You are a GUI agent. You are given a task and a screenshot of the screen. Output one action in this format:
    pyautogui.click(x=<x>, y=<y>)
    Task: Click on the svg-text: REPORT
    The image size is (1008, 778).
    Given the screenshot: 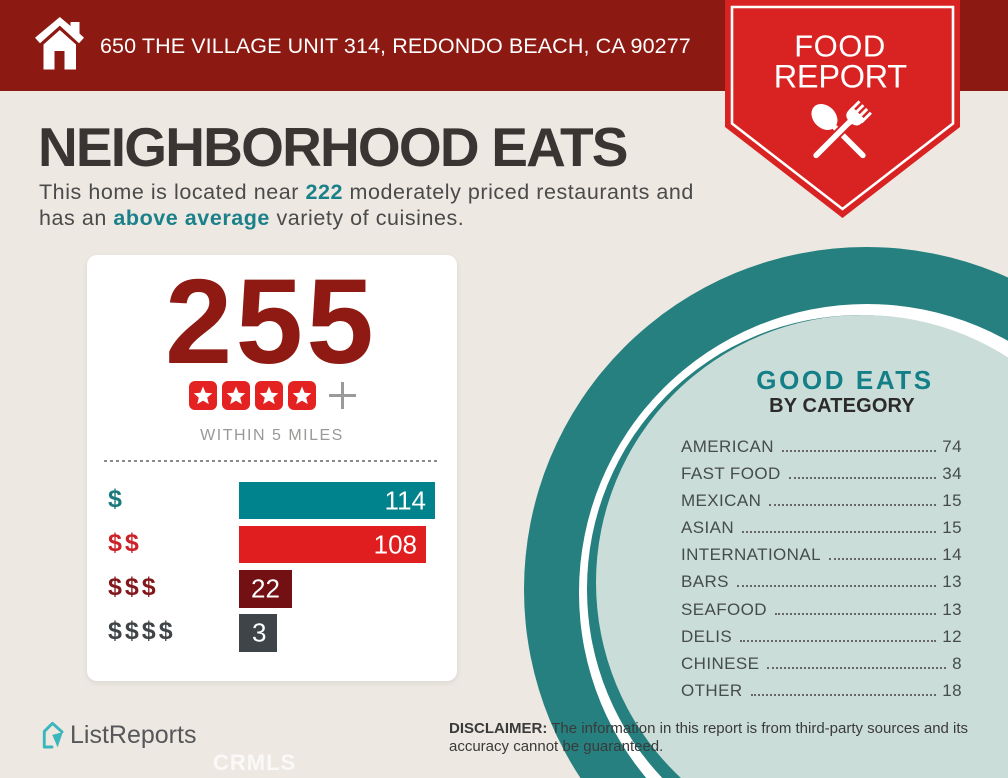 What is the action you would take?
    pyautogui.click(x=840, y=77)
    